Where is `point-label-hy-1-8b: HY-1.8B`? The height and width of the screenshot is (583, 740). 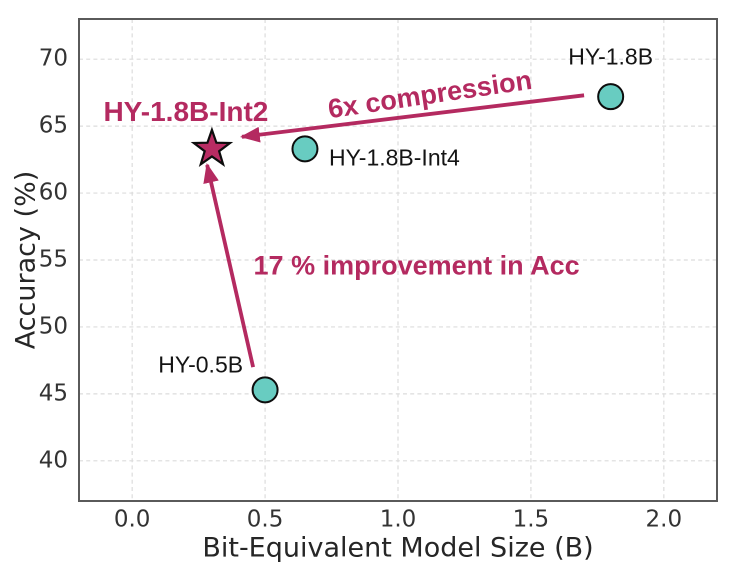 point-label-hy-1-8b: HY-1.8B is located at coordinates (611, 56).